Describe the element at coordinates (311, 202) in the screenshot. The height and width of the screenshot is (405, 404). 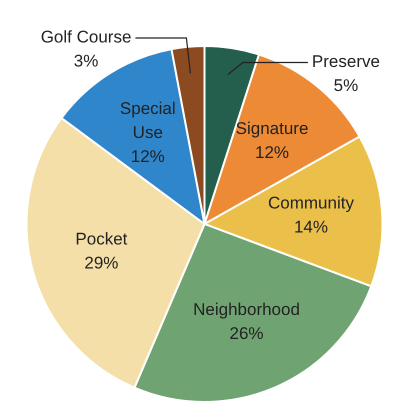
I see `slice-label: Community` at that location.